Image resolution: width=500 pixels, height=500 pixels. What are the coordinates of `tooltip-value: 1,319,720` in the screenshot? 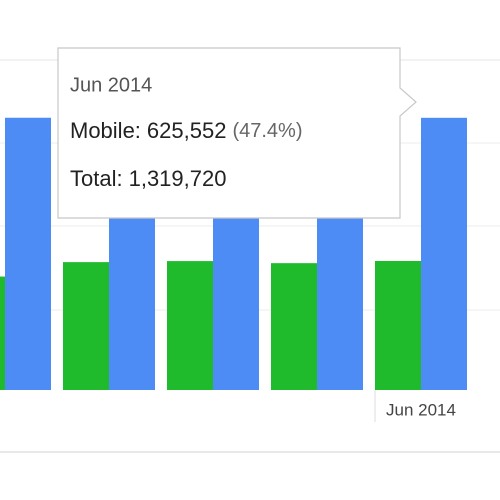 It's located at (178, 178).